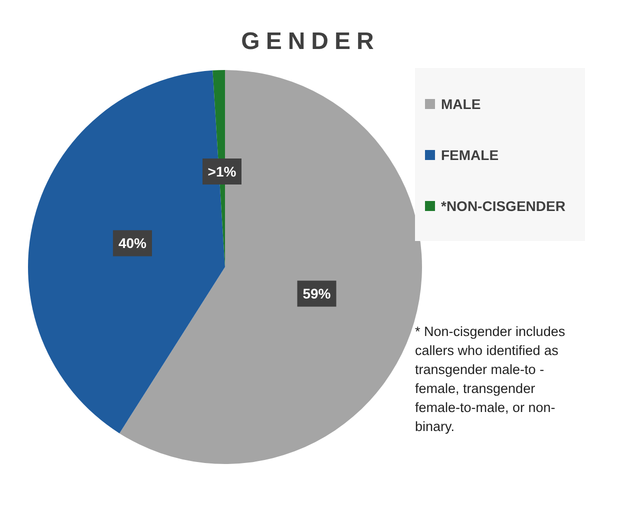 The image size is (623, 508). What do you see at coordinates (222, 172) in the screenshot?
I see `data-label: >1%` at bounding box center [222, 172].